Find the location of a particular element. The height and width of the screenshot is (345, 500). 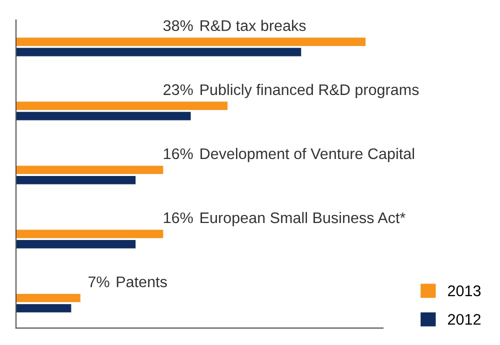

legend-label: 2013 is located at coordinates (464, 290).